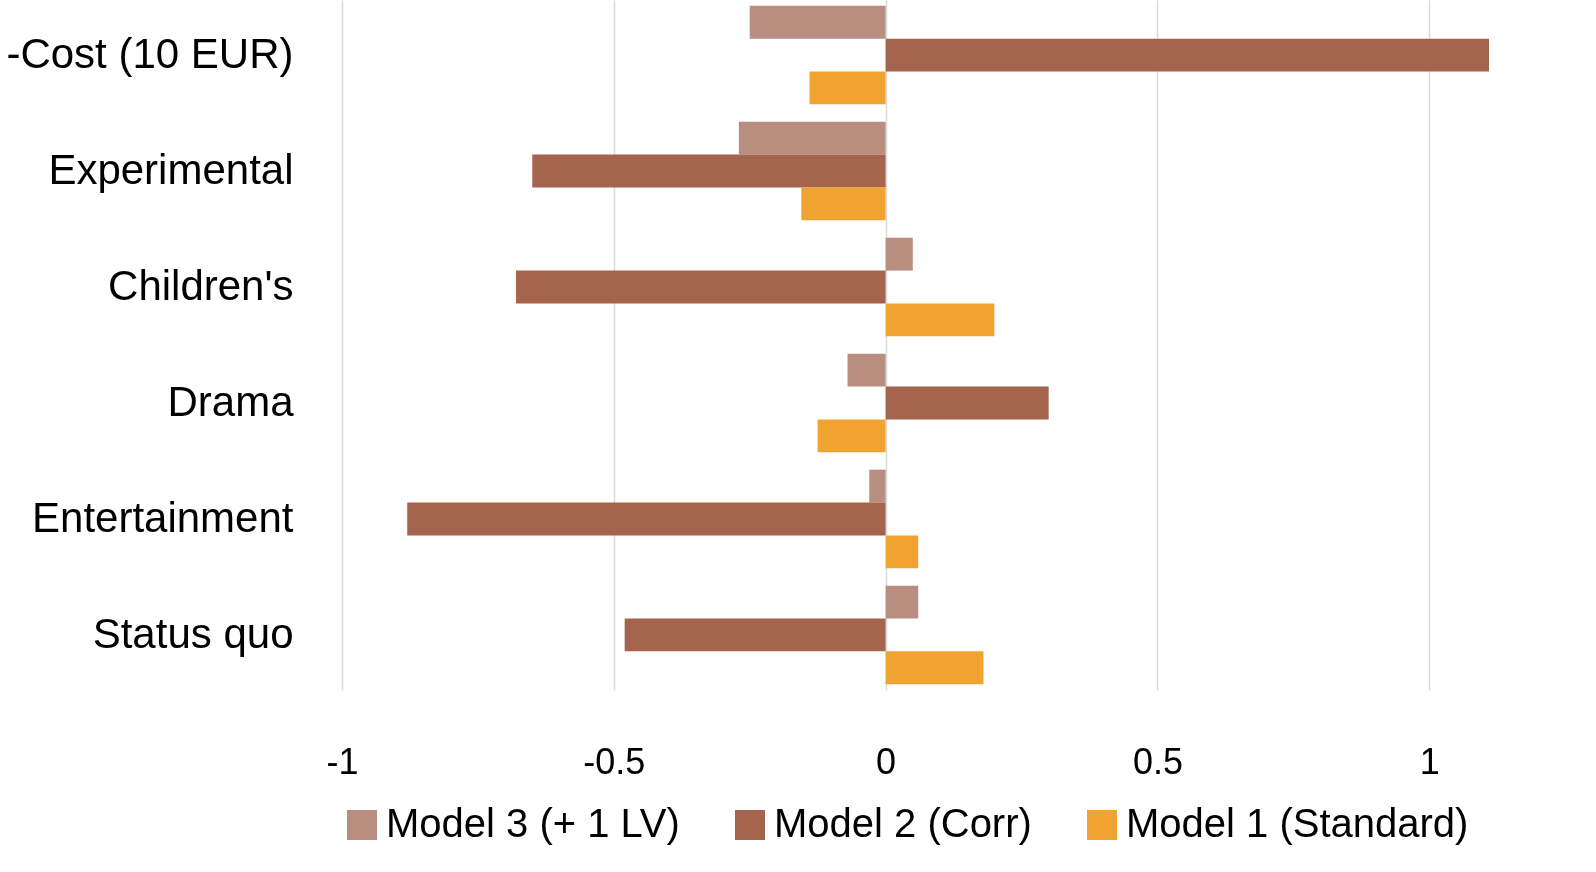 The height and width of the screenshot is (872, 1596). I want to click on y-tick-label: Entertainment, so click(163, 517).